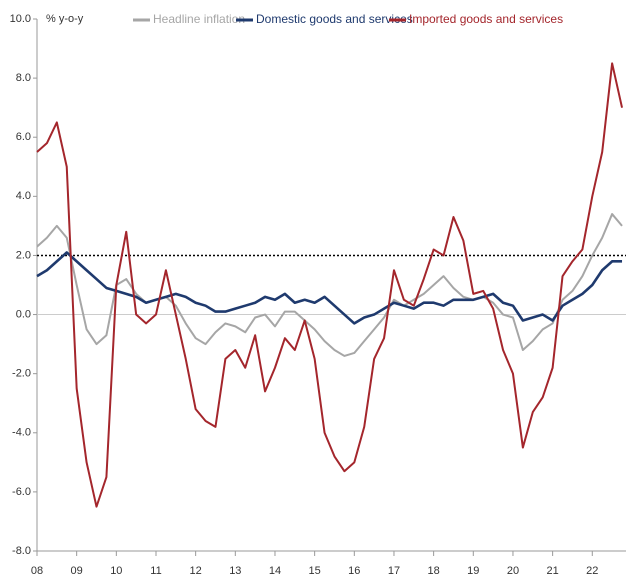 Image resolution: width=632 pixels, height=588 pixels. Describe the element at coordinates (20, 19) in the screenshot. I see `y-tick-label: 10.0` at that location.